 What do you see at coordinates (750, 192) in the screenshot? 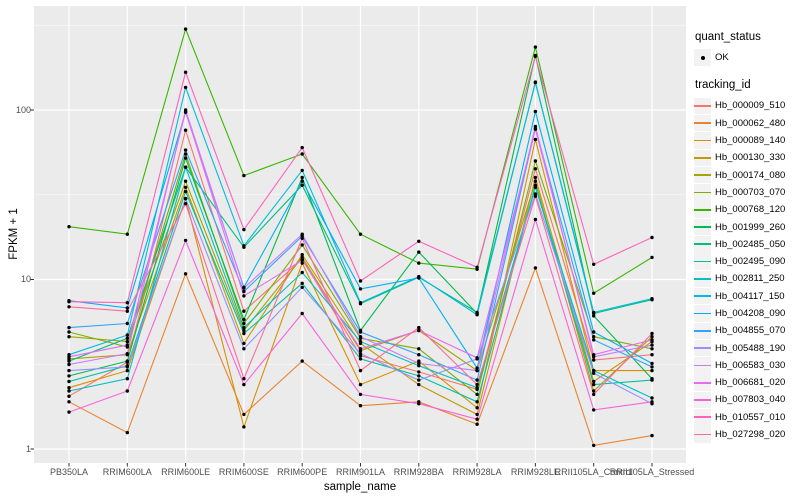
I see `legend-item-label: Hb_000703_070` at bounding box center [750, 192].